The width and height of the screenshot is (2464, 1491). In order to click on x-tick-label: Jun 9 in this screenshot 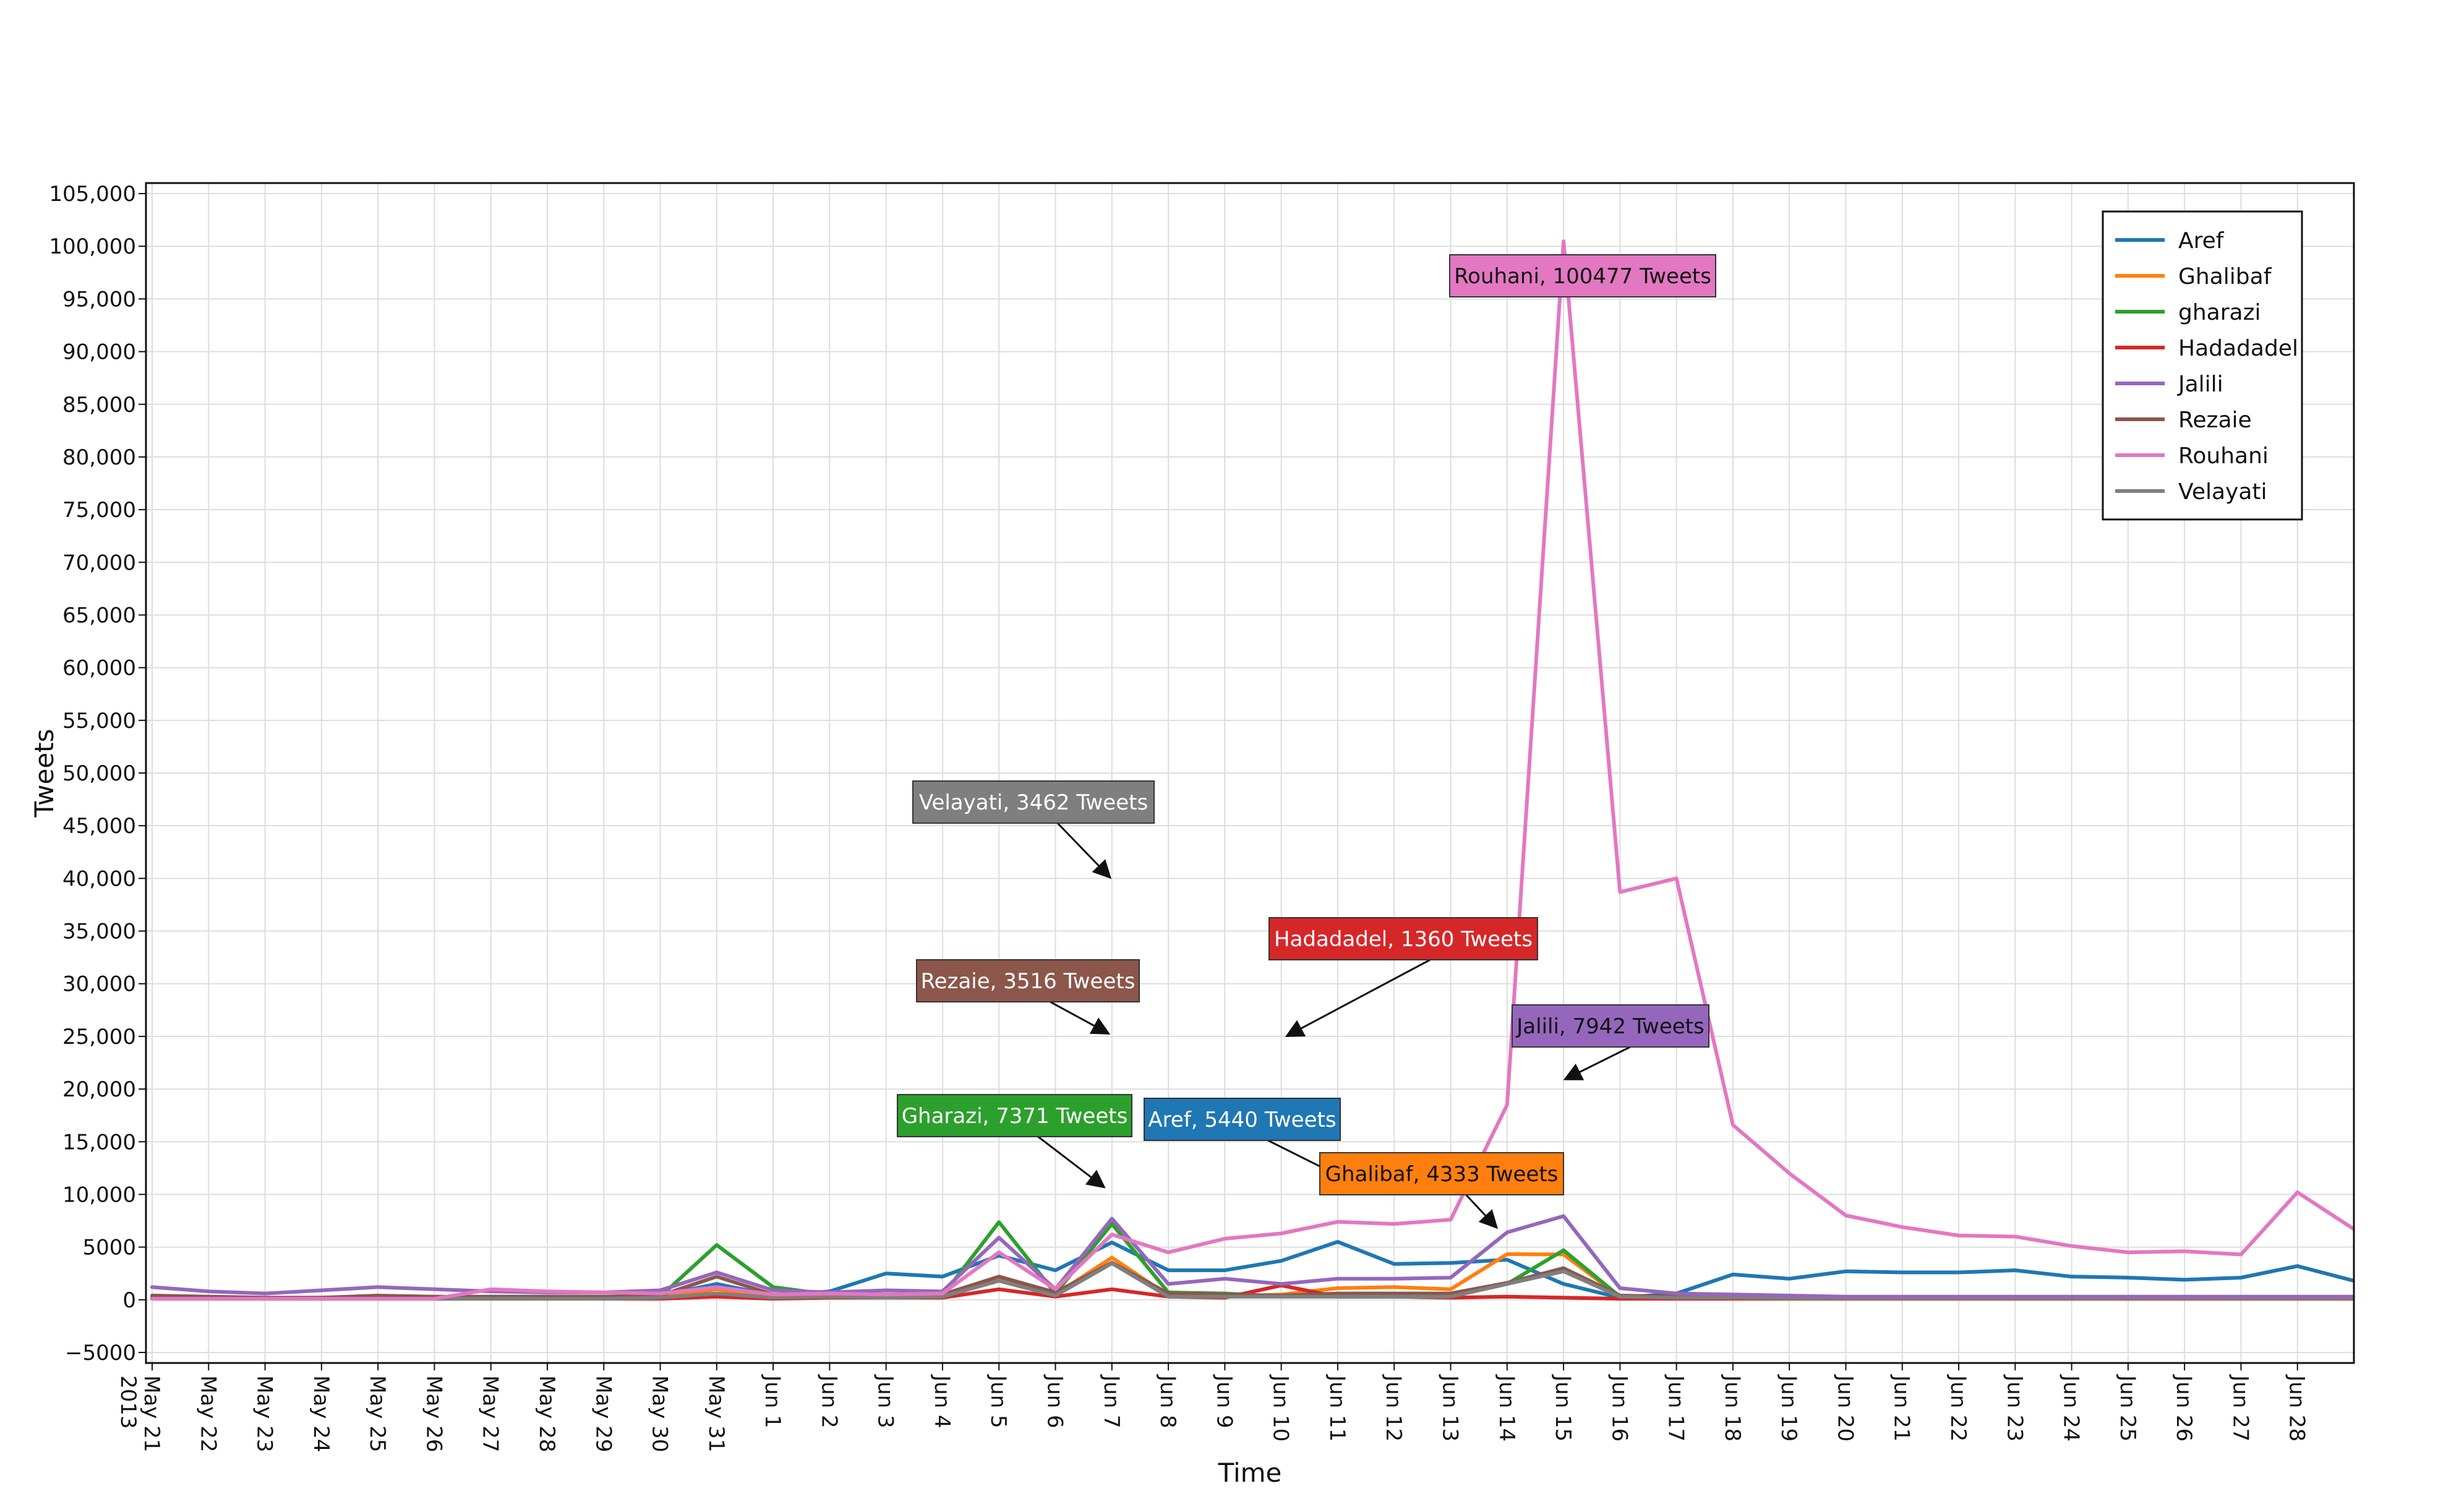, I will do `click(1224, 1401)`.